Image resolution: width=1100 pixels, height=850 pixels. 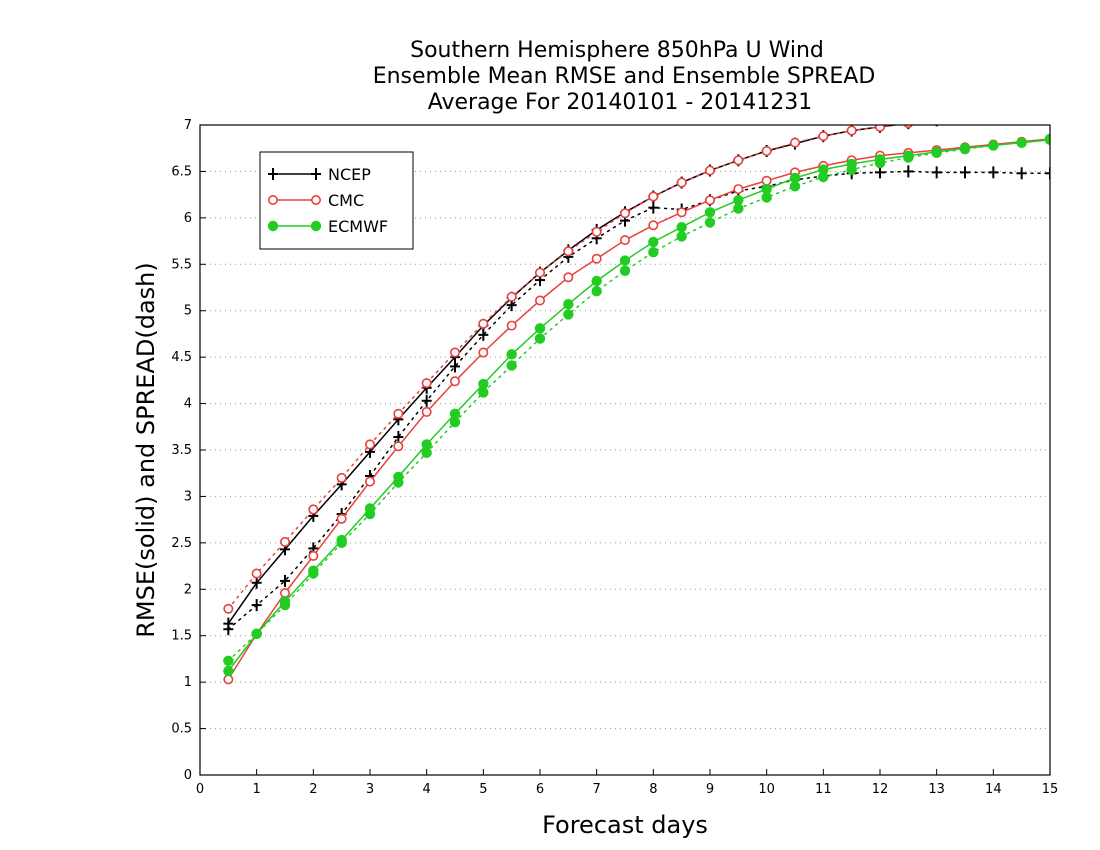 What do you see at coordinates (620, 102) in the screenshot?
I see `title-line-3: Average For 20140101 - 20141231` at bounding box center [620, 102].